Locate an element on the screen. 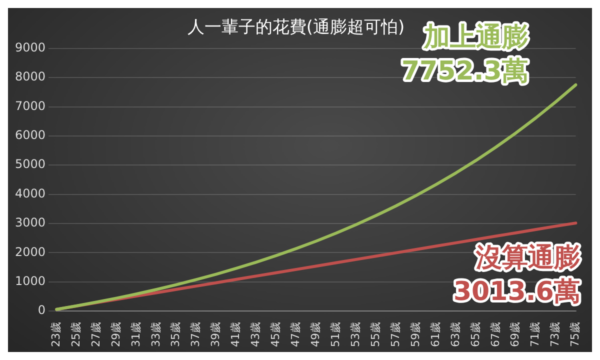 The image size is (600, 360). y-tick-label: 8000 is located at coordinates (30, 77).